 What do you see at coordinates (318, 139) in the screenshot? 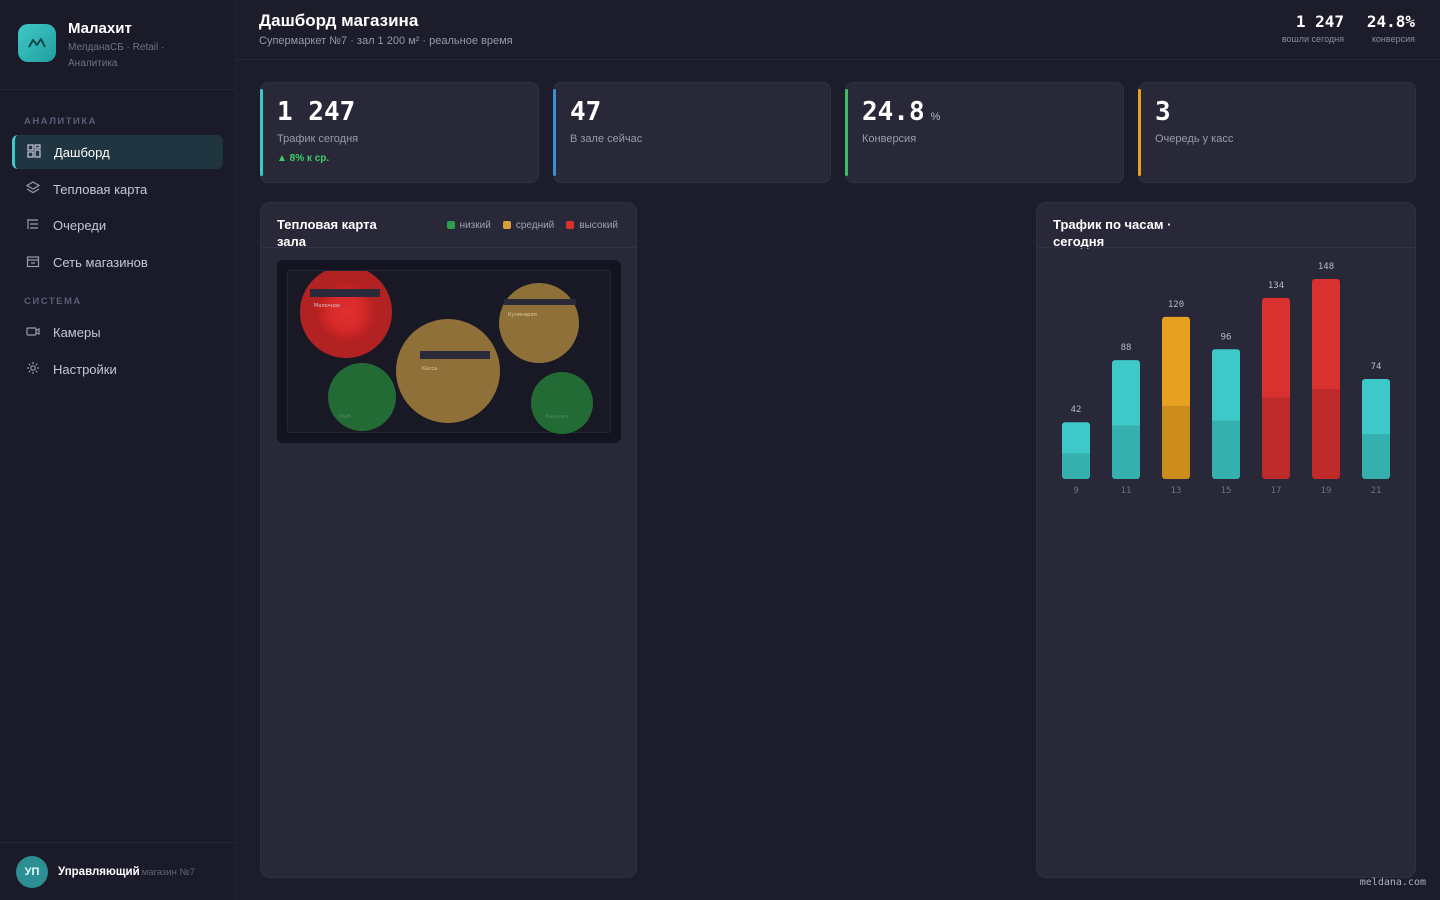
I see `kpi-label: Трафик сегодня` at bounding box center [318, 139].